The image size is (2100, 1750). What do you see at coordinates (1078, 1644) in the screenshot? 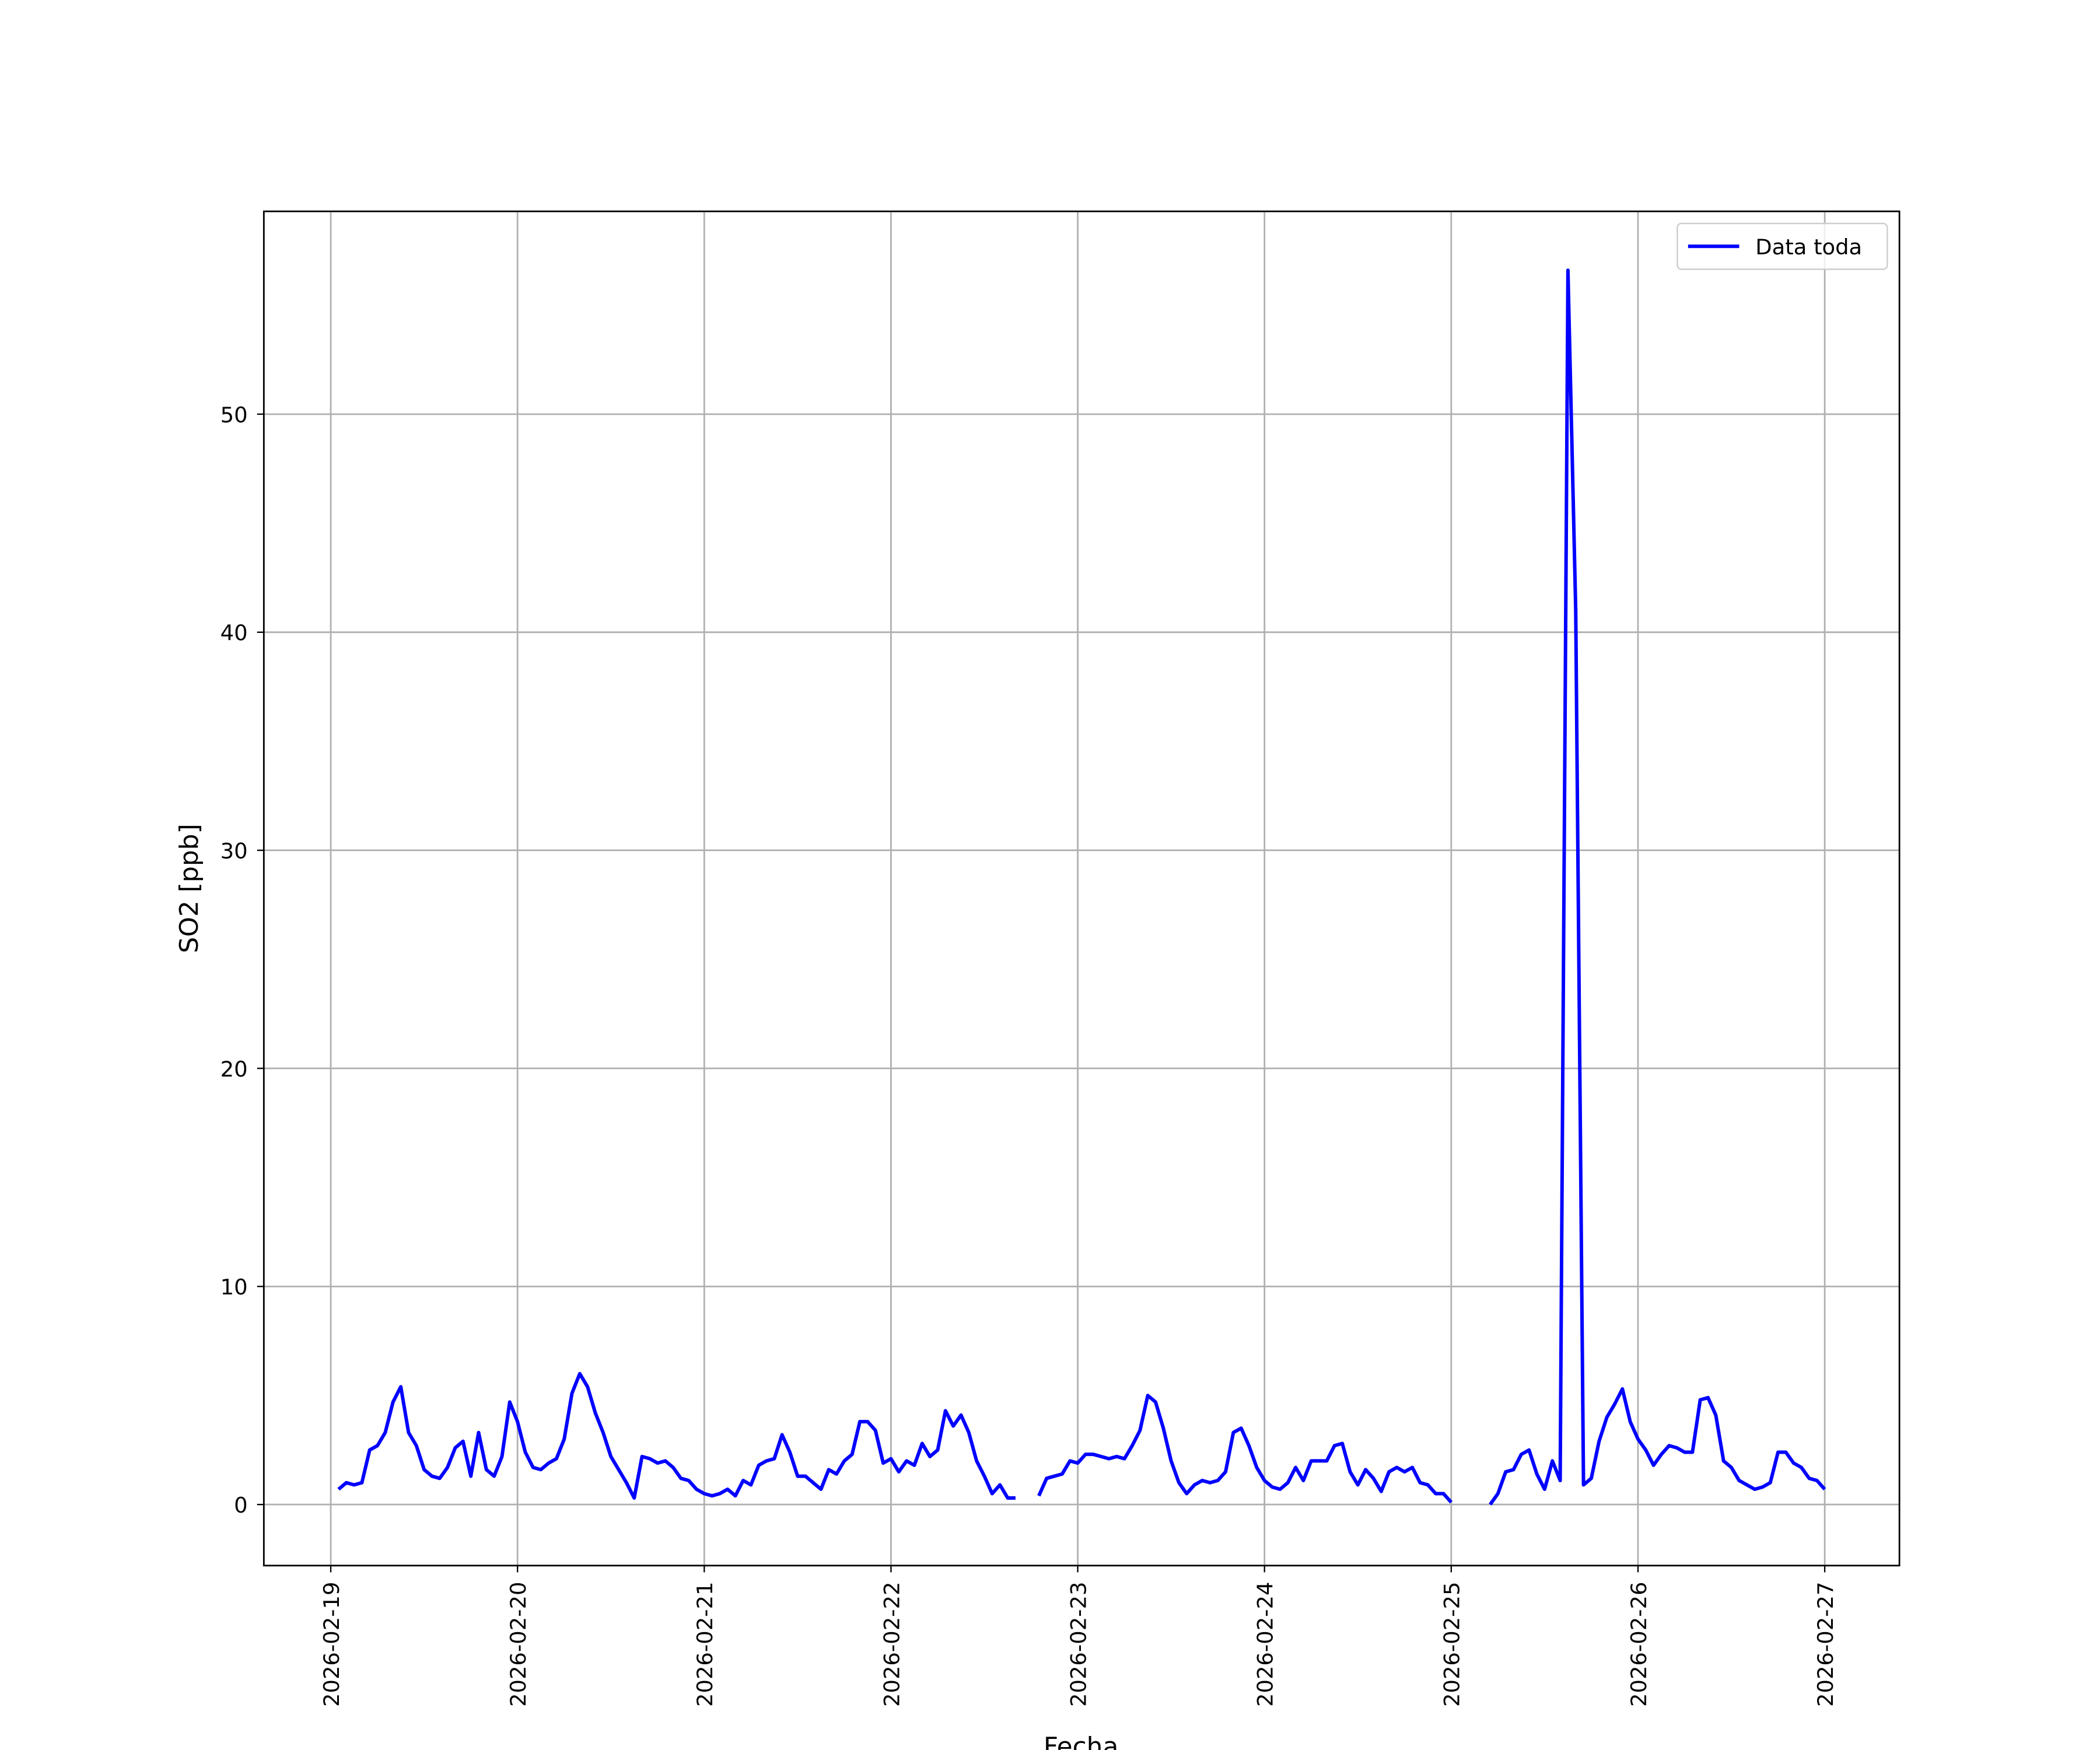
I see `x-tick-label: 2026-02-23` at bounding box center [1078, 1644].